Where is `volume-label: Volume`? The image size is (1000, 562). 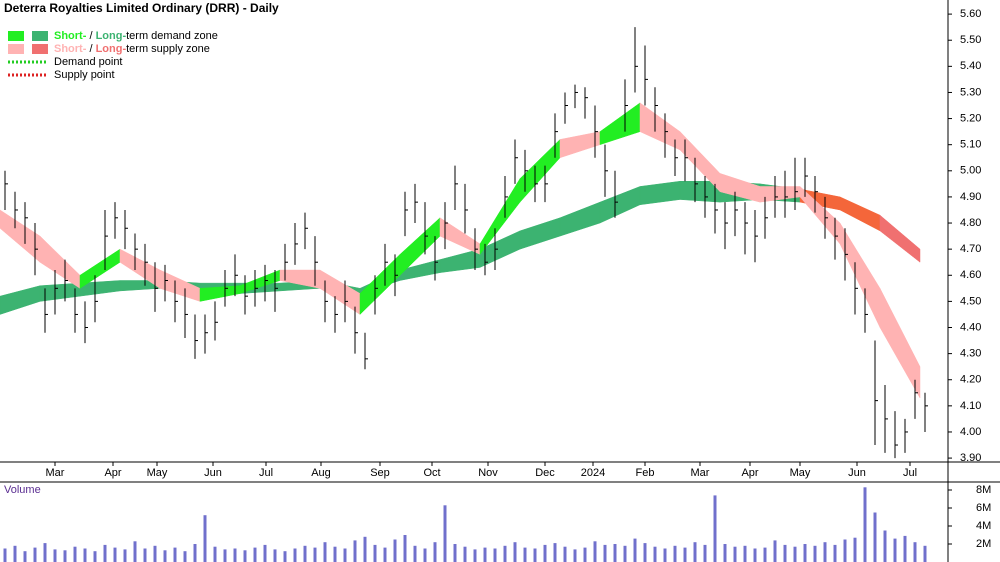
volume-label: Volume is located at coordinates (22, 490).